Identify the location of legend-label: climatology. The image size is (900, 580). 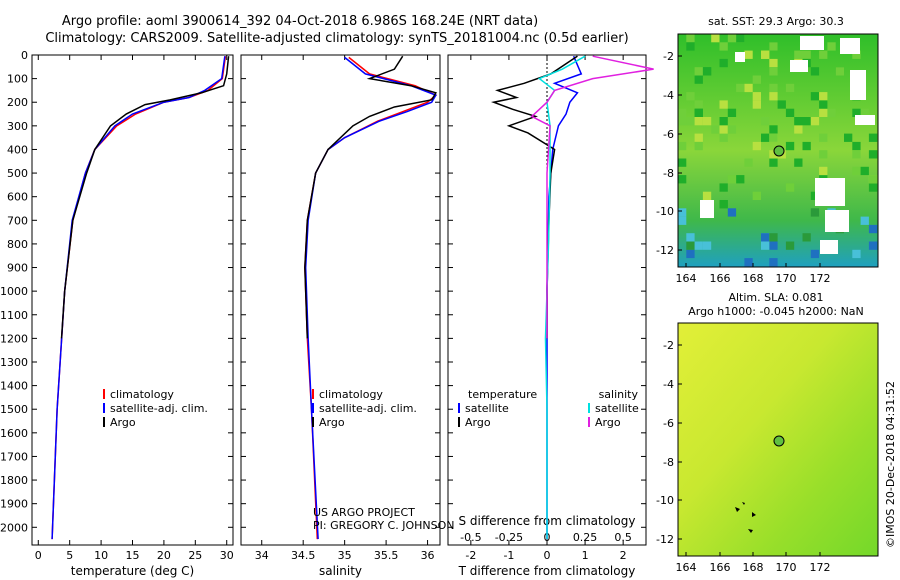
(351, 394).